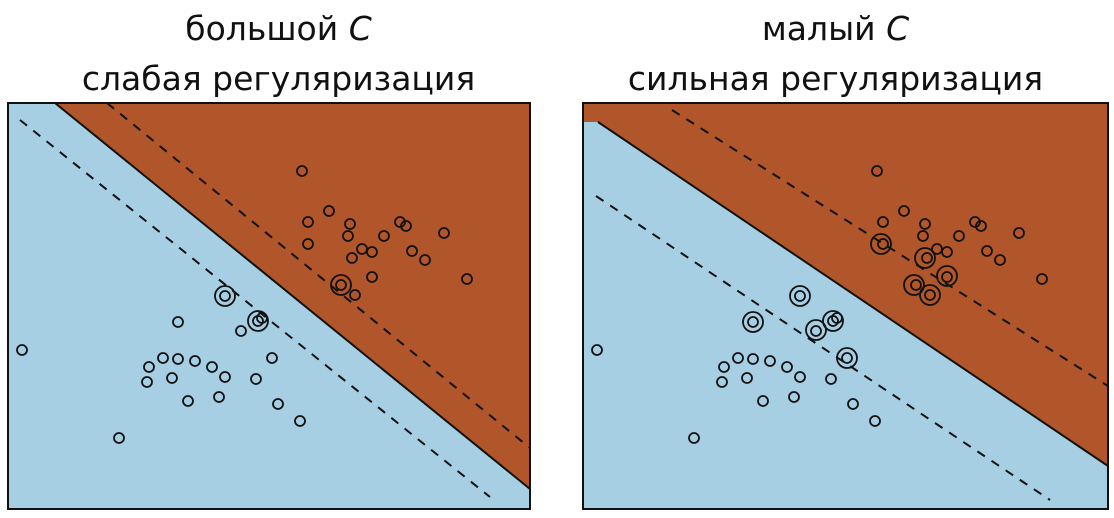  I want to click on panel-title-line2: сильная регуляризация, so click(835, 78).